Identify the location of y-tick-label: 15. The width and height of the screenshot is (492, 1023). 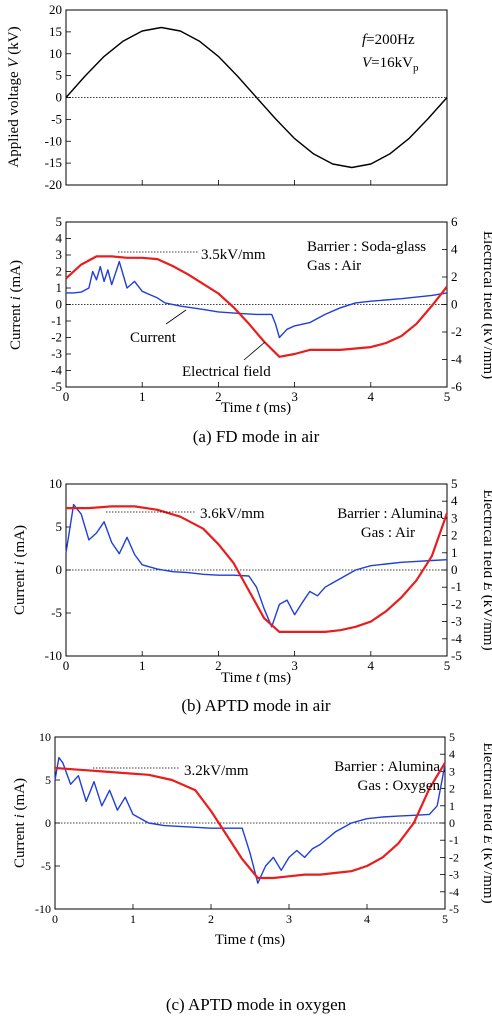
(55, 31).